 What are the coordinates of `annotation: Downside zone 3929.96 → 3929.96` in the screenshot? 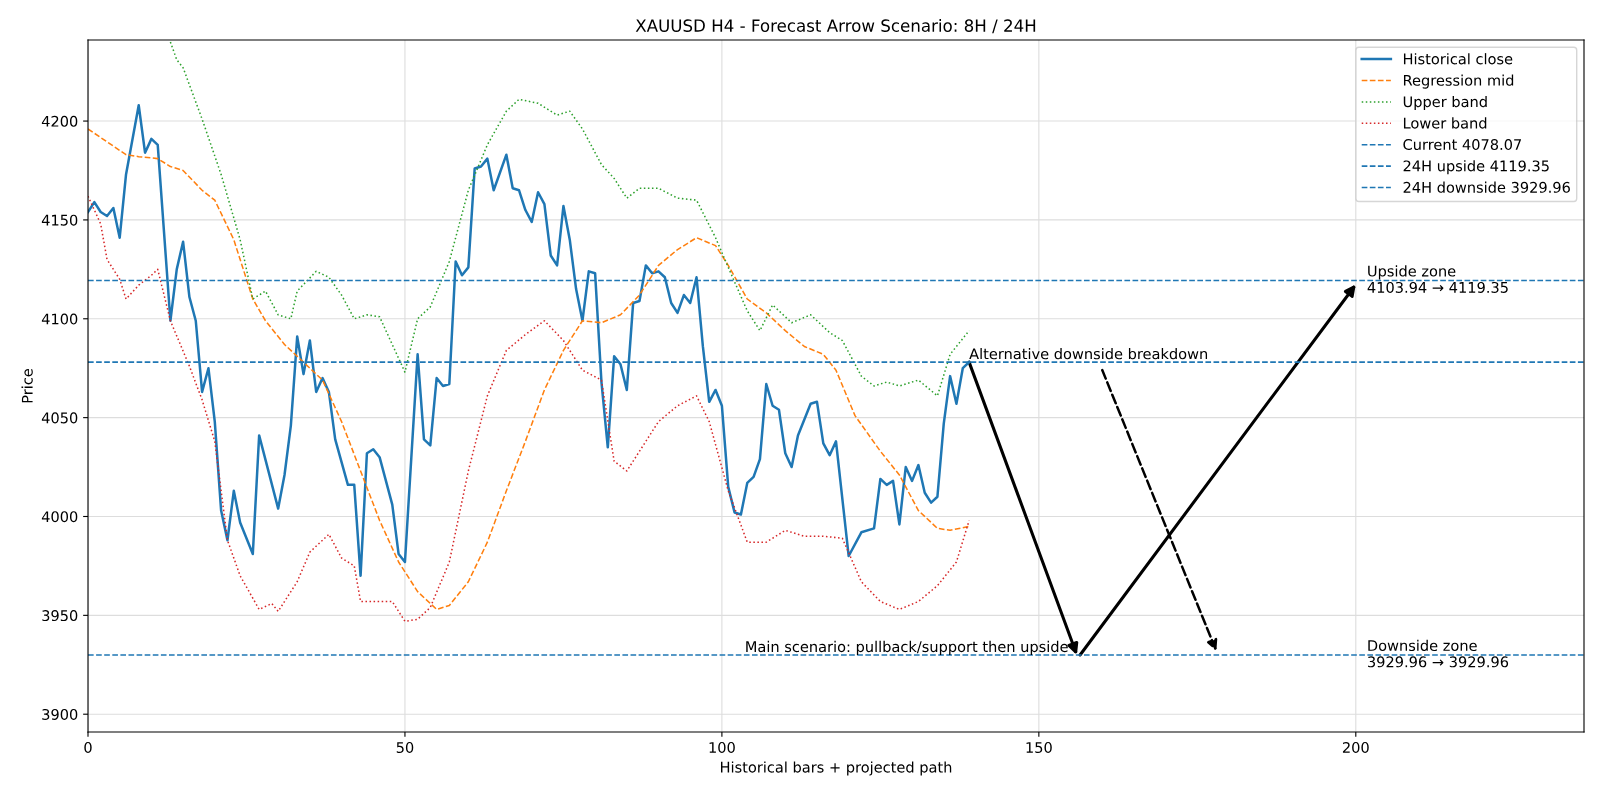 It's located at (1438, 653).